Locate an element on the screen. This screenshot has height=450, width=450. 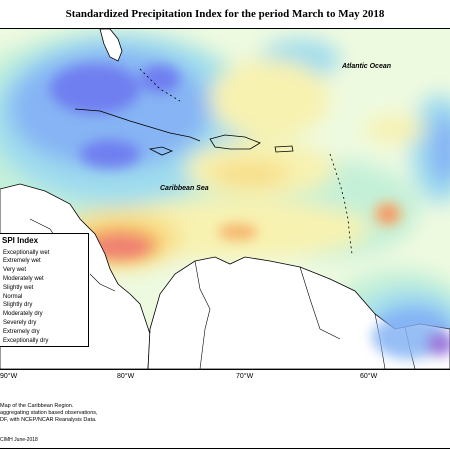
legend-label: Extremely dry is located at coordinates (21, 331).